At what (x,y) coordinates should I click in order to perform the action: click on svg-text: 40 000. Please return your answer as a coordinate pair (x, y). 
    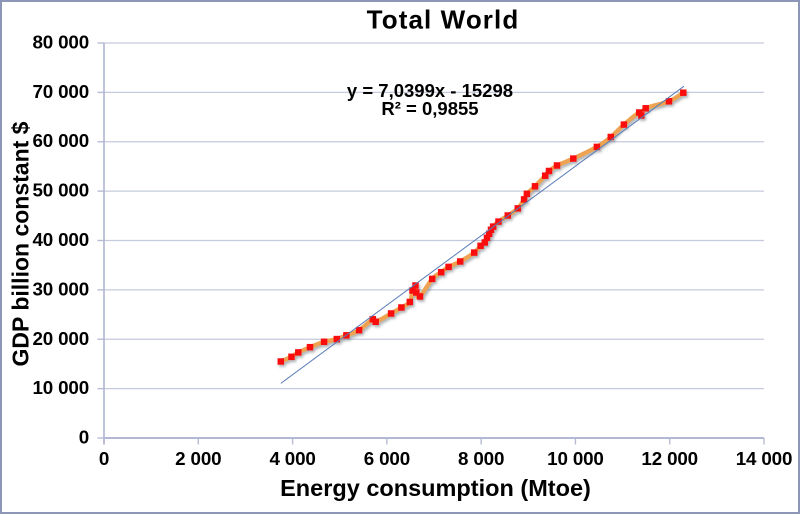
    Looking at the image, I should click on (60, 239).